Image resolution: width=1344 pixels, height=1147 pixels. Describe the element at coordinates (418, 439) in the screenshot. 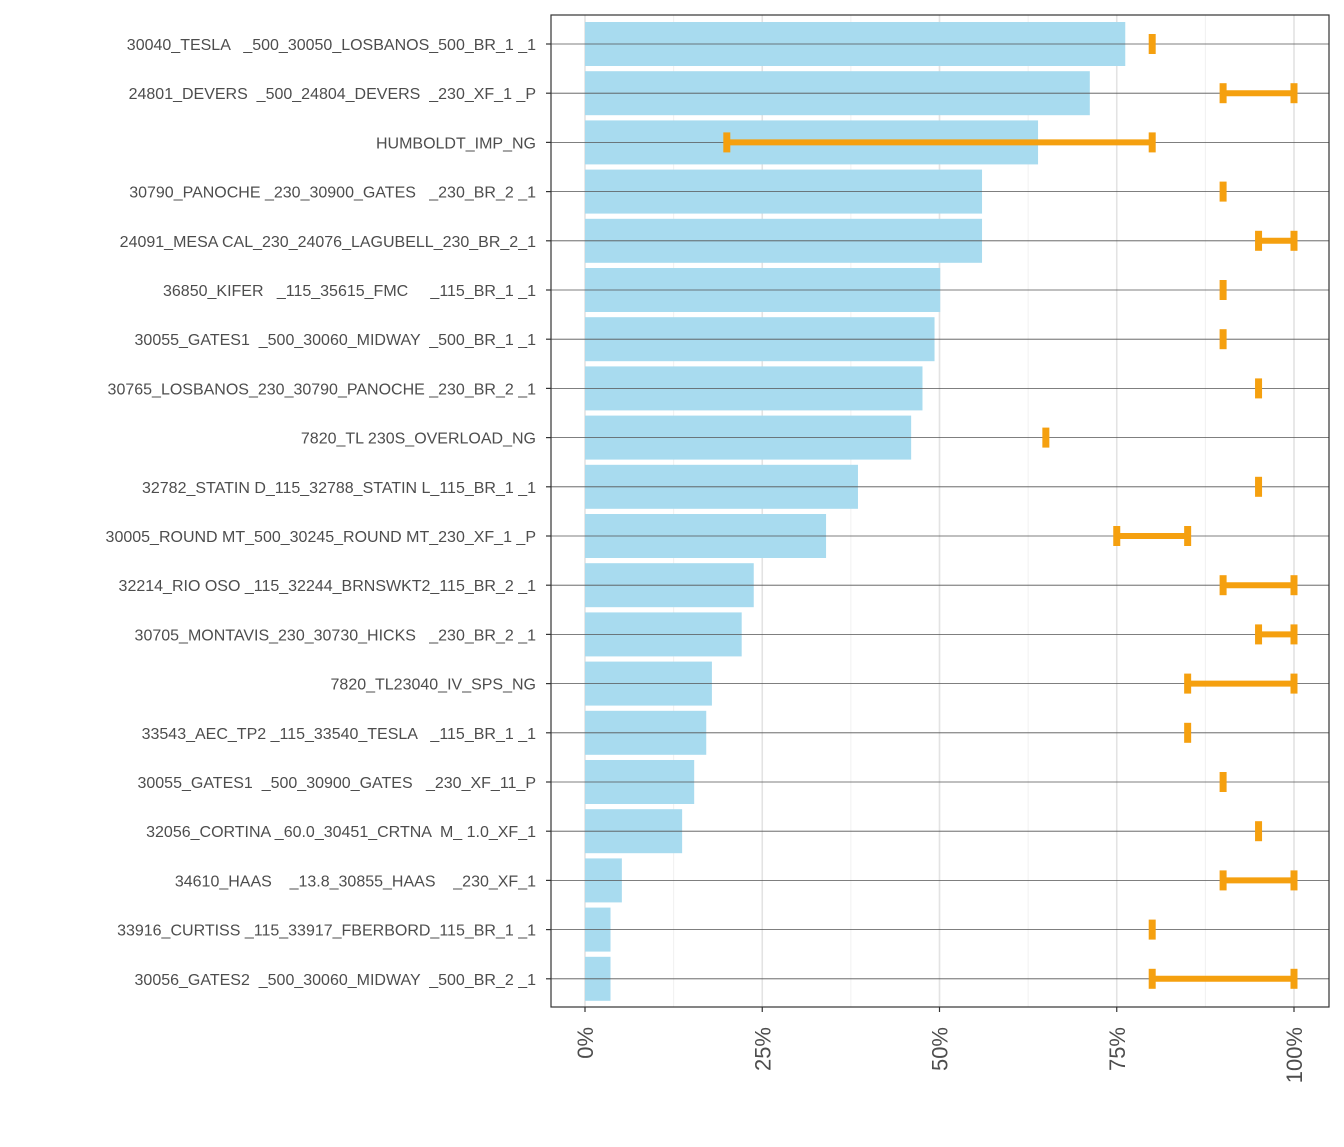

I see `y-tick-label: 7820_TL 230S_OVERLOAD_NG` at that location.